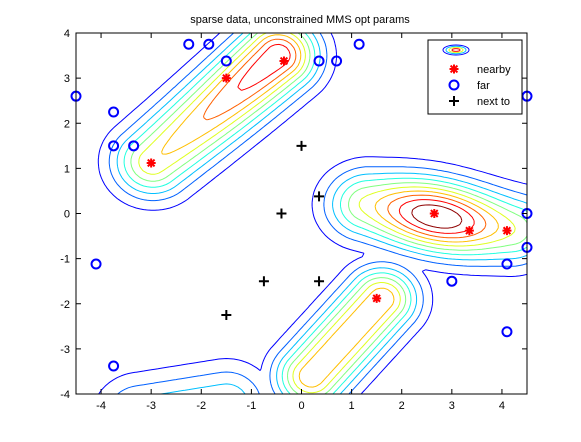 This screenshot has height=442, width=581. What do you see at coordinates (67, 169) in the screenshot?
I see `y-tick-label: 1` at bounding box center [67, 169].